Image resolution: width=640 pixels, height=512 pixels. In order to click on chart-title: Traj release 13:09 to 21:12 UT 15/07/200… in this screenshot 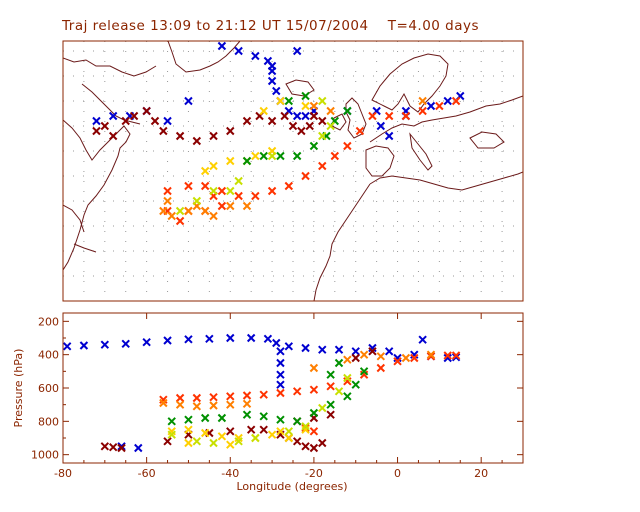, I will do `click(271, 26)`.